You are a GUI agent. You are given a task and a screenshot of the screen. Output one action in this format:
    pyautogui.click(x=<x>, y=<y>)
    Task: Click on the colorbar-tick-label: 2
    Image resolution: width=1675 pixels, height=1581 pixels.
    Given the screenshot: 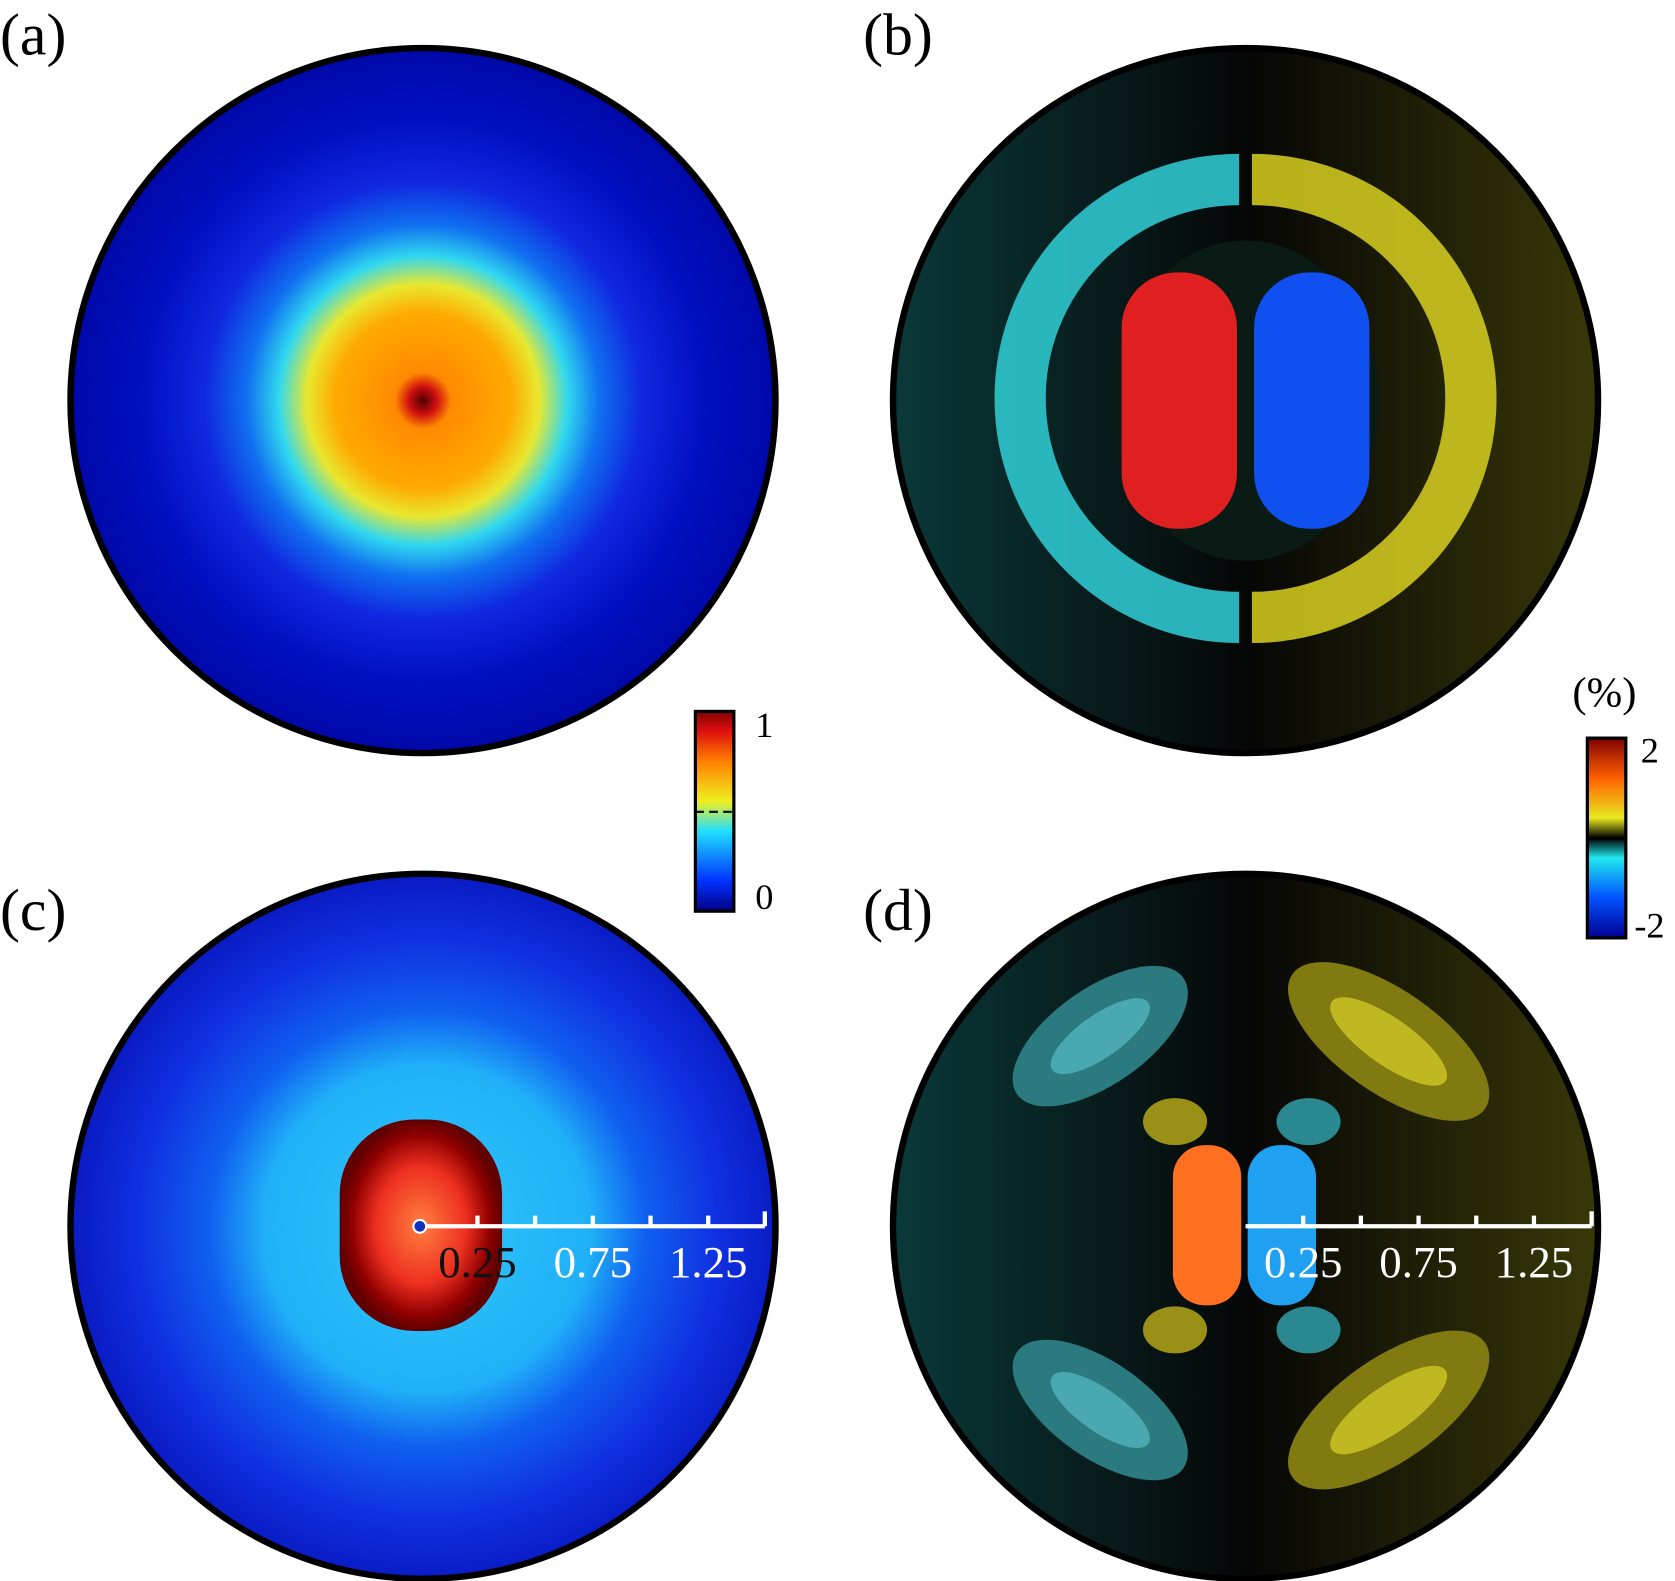 What is the action you would take?
    pyautogui.click(x=1650, y=750)
    